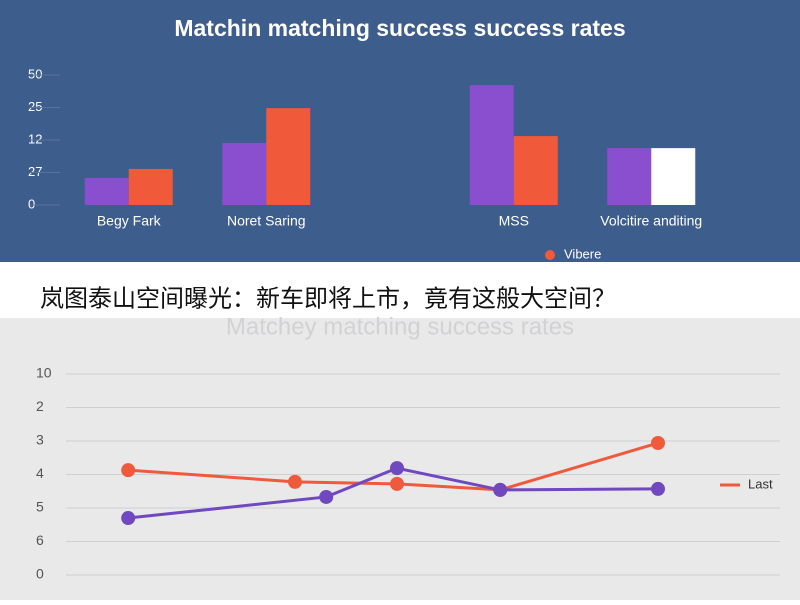  I want to click on chart-title: Matchin matching success success rates, so click(399, 28).